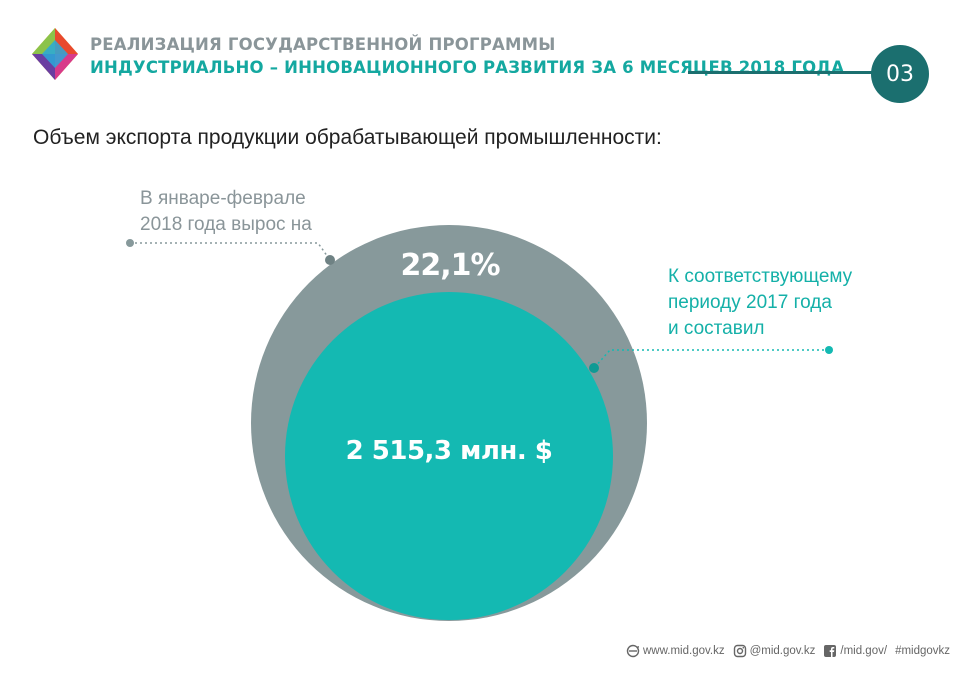  I want to click on ministry-logo, so click(55, 54).